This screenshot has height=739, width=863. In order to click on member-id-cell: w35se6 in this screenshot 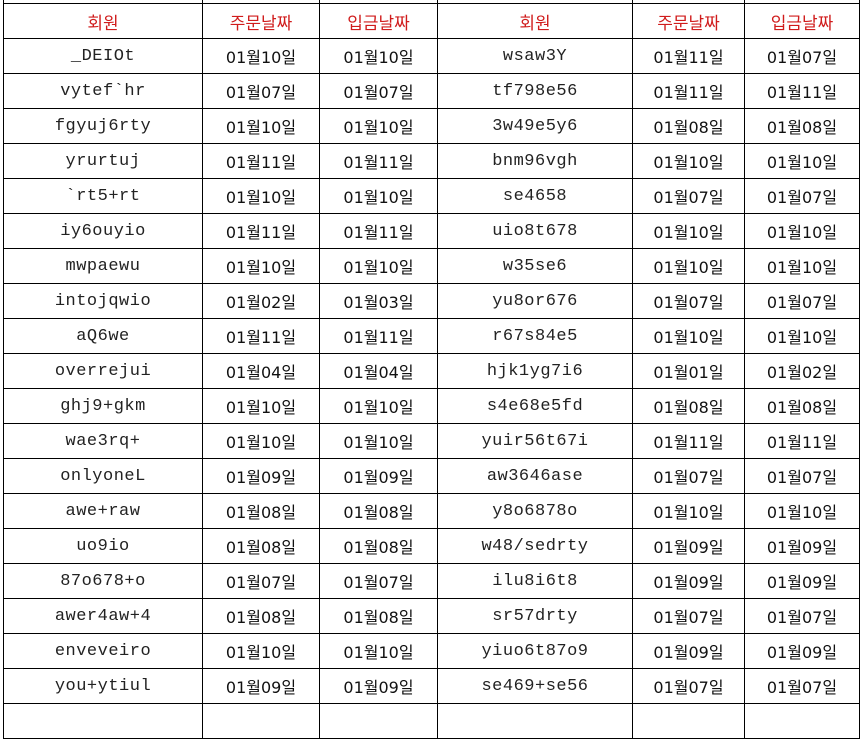, I will do `click(535, 266)`.